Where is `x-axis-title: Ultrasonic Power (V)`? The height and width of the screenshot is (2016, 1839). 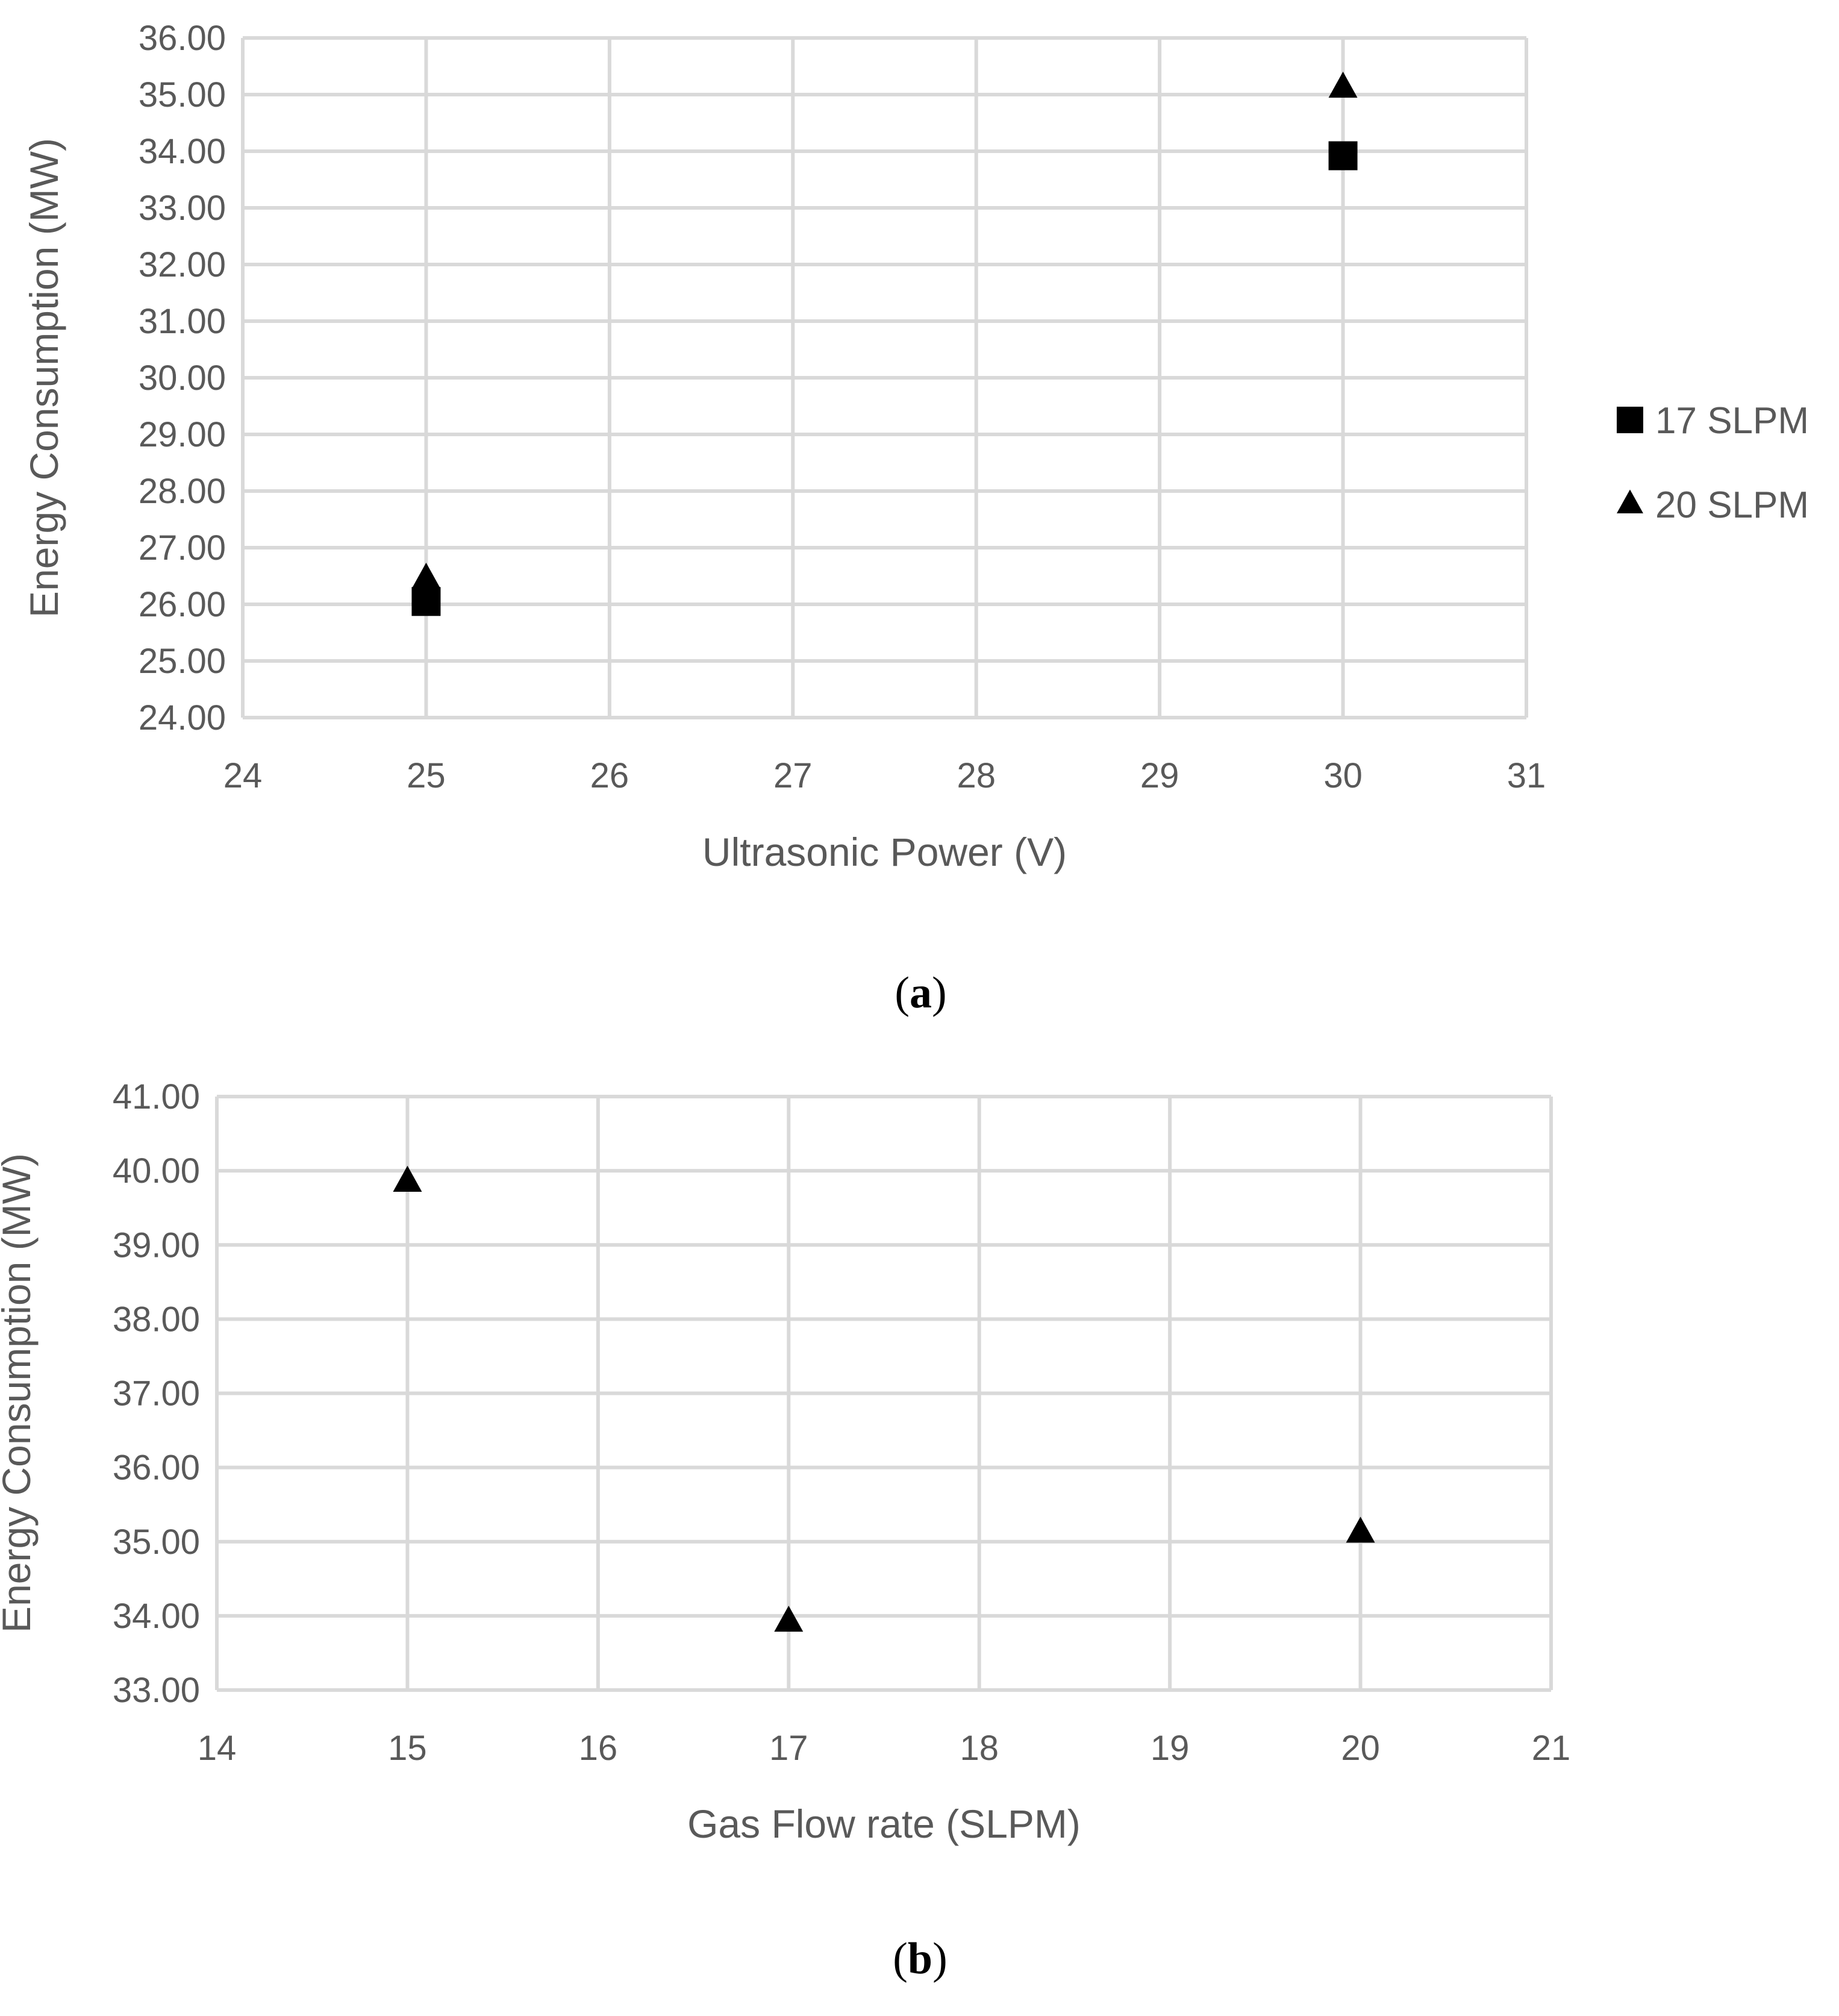
x-axis-title: Ultrasonic Power (V) is located at coordinates (884, 852).